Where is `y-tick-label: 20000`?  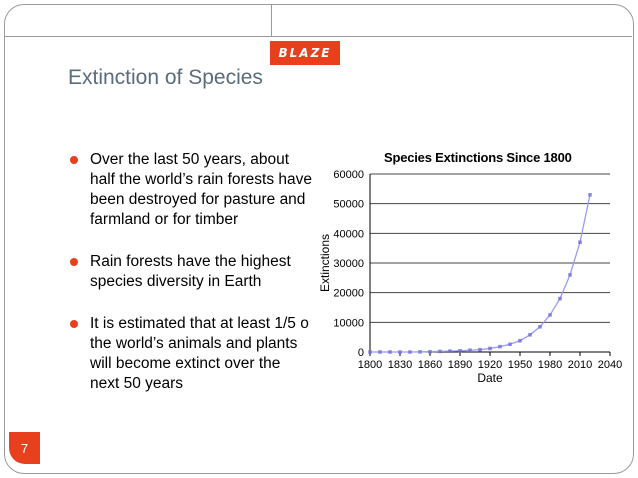 y-tick-label: 20000 is located at coordinates (348, 294).